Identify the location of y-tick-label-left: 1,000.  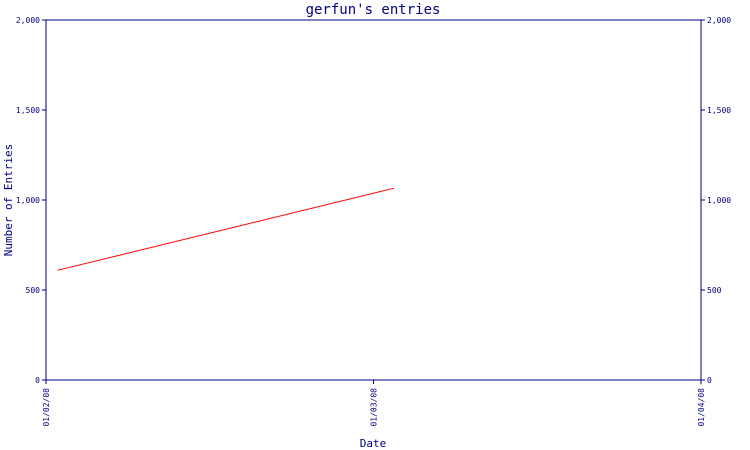
(28, 200).